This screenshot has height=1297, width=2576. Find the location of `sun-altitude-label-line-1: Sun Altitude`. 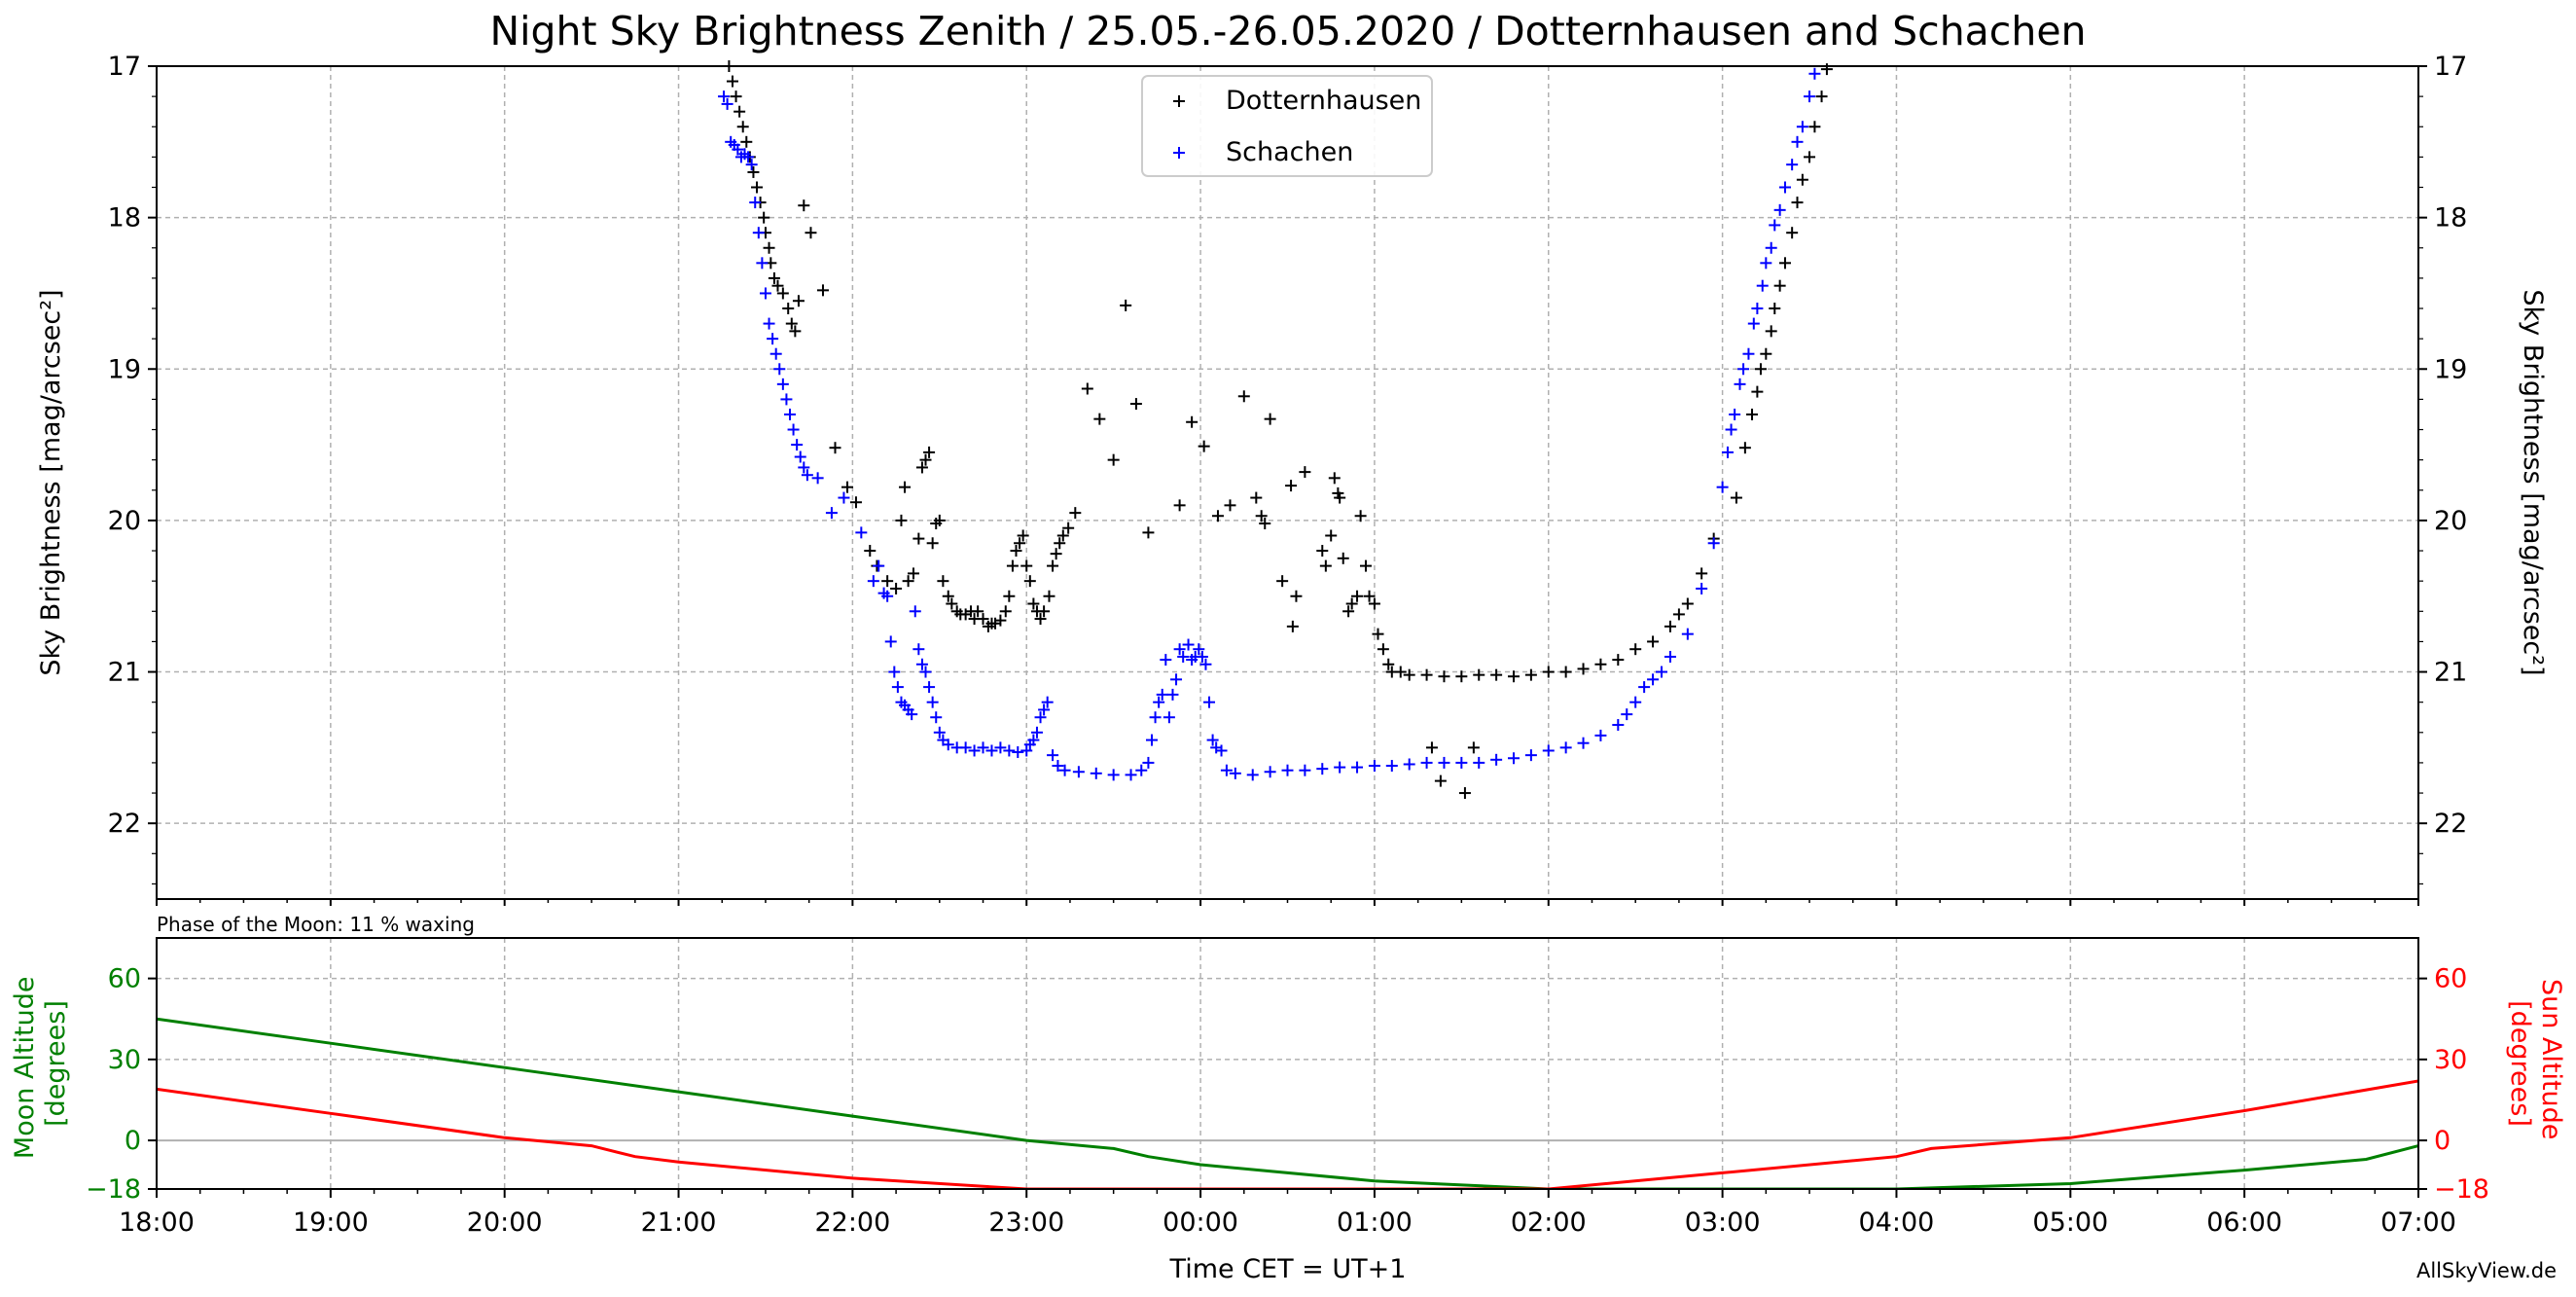

sun-altitude-label-line-1: Sun Altitude is located at coordinates (2551, 1059).